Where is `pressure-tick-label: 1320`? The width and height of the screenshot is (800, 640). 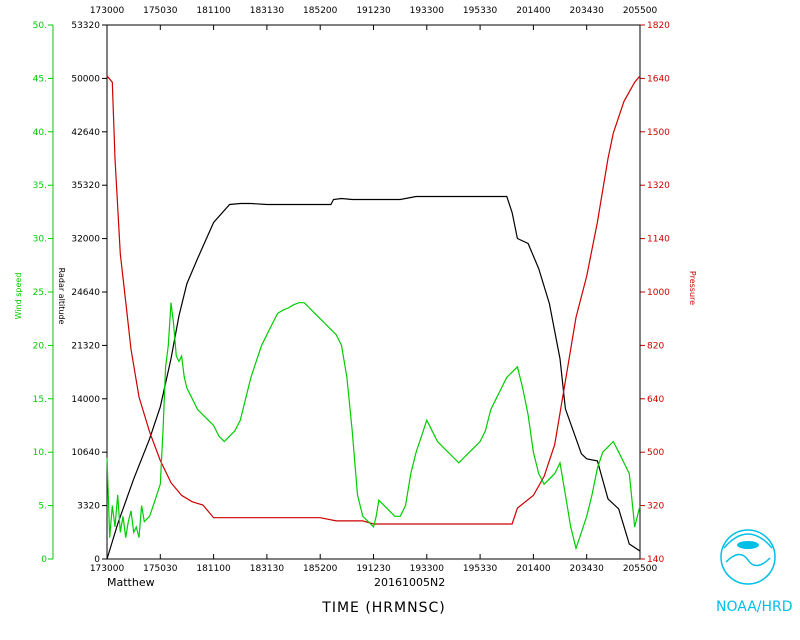
pressure-tick-label: 1320 is located at coordinates (658, 186).